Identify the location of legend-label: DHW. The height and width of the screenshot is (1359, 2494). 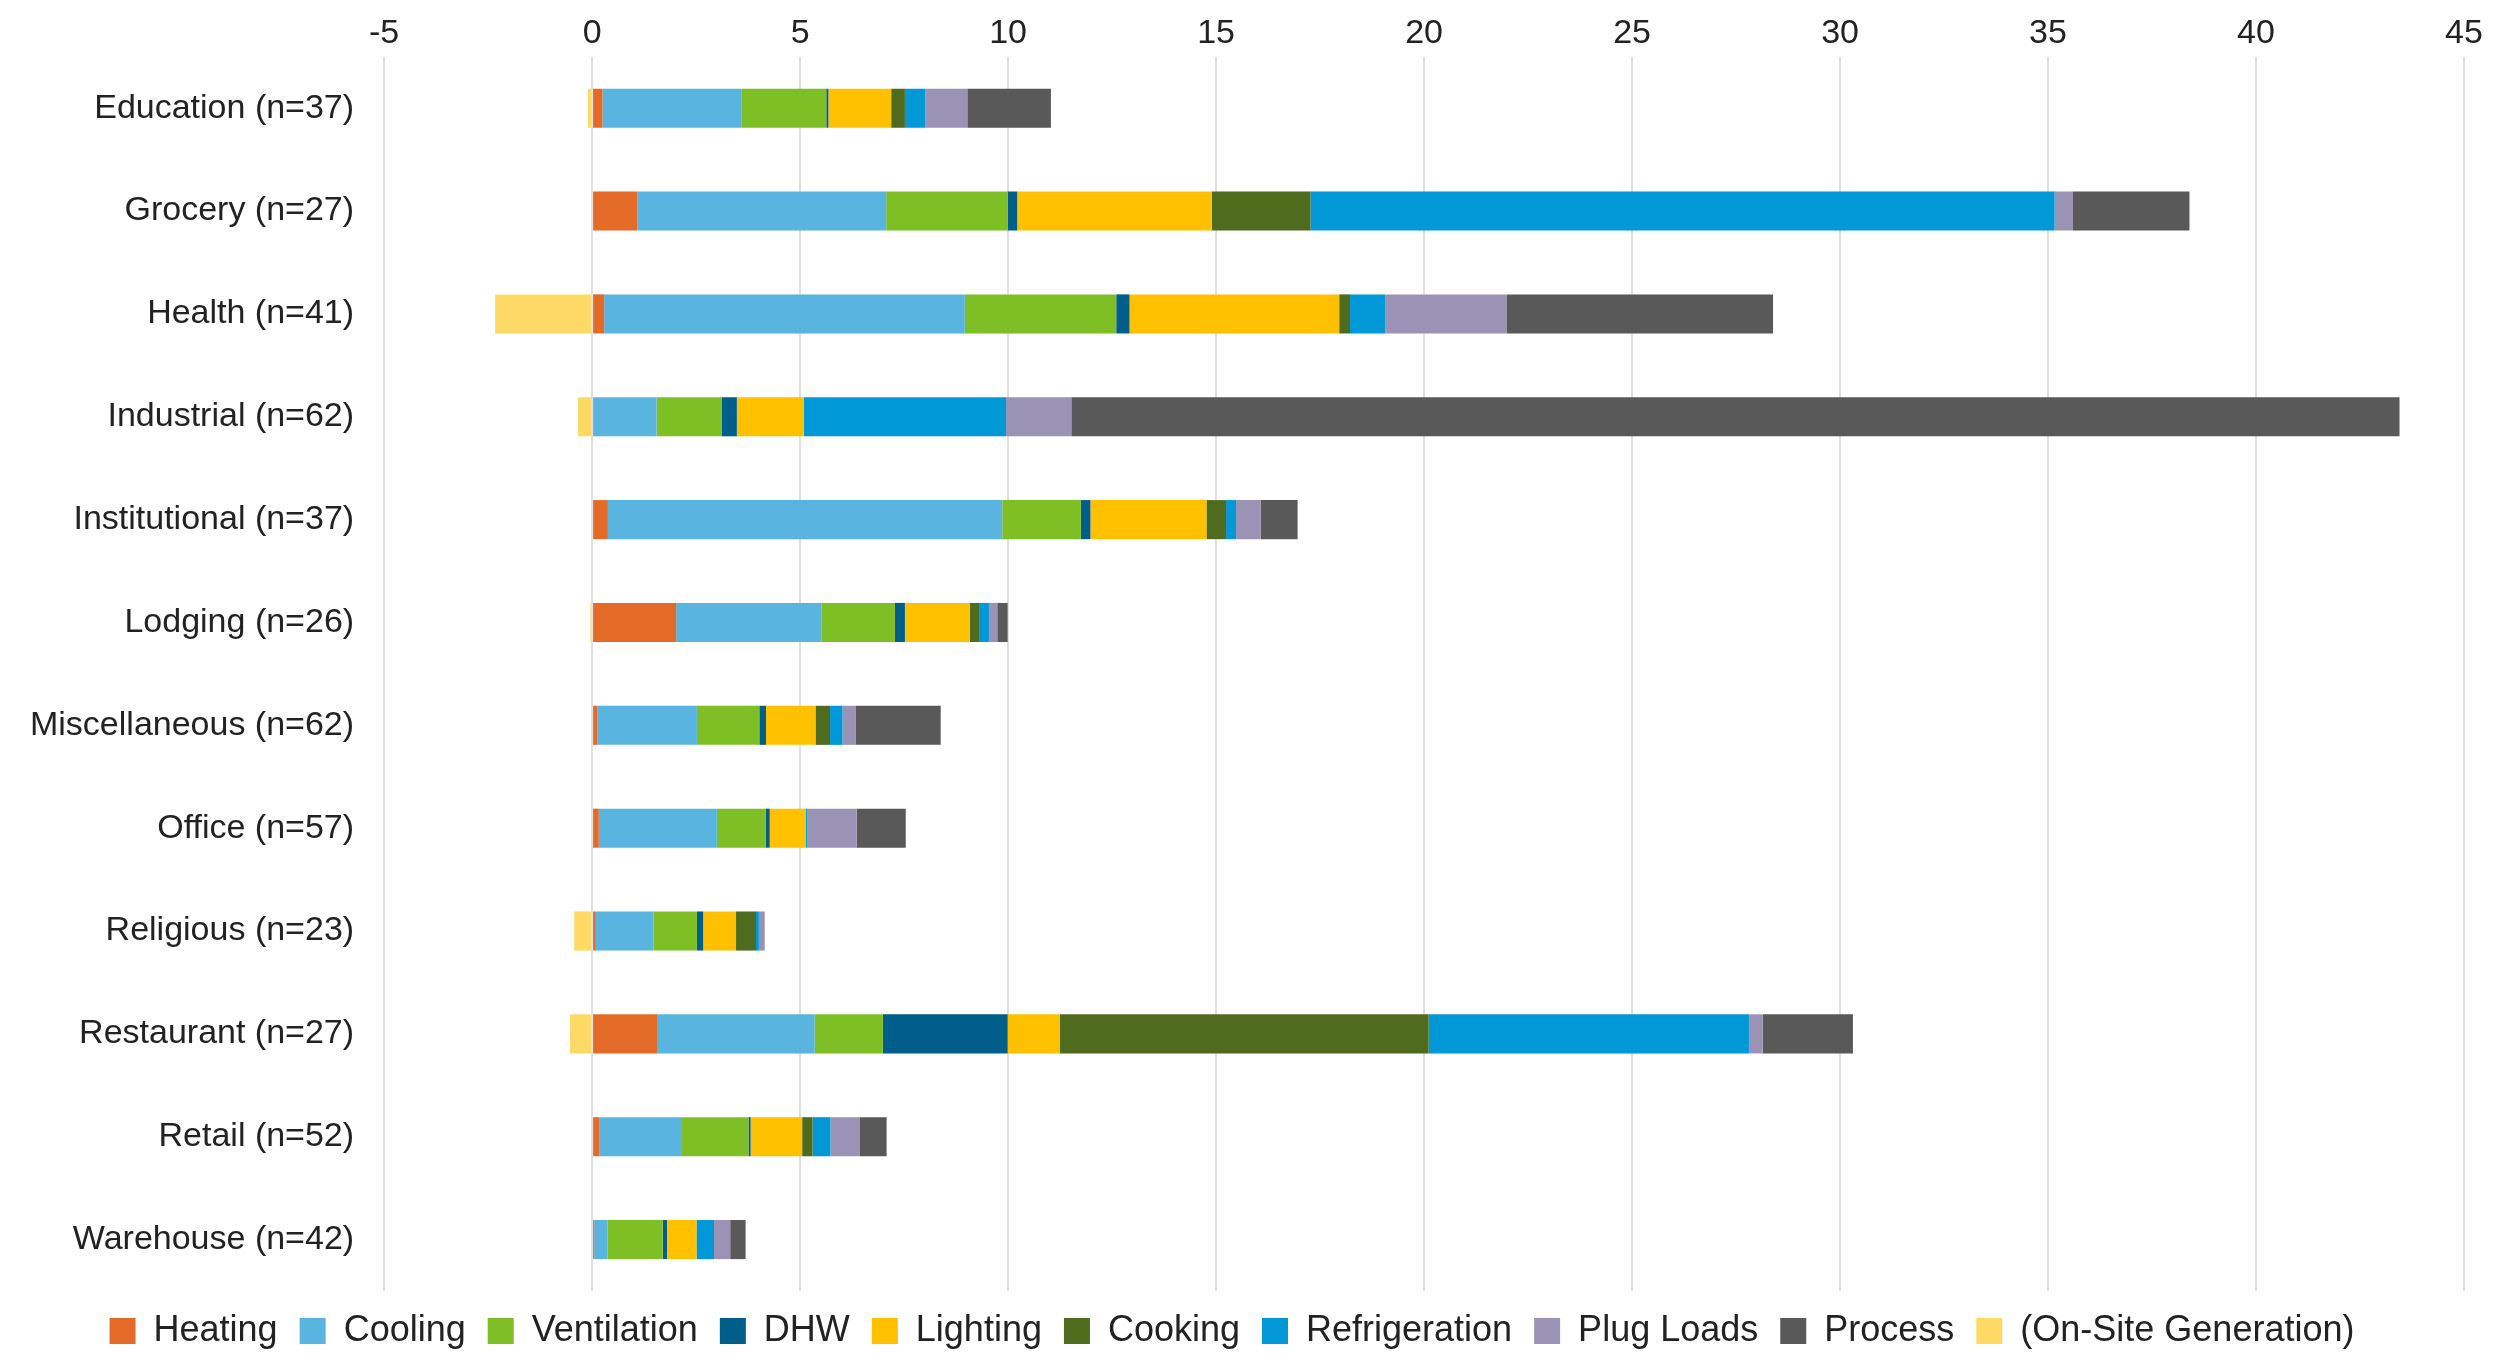
(806, 1328).